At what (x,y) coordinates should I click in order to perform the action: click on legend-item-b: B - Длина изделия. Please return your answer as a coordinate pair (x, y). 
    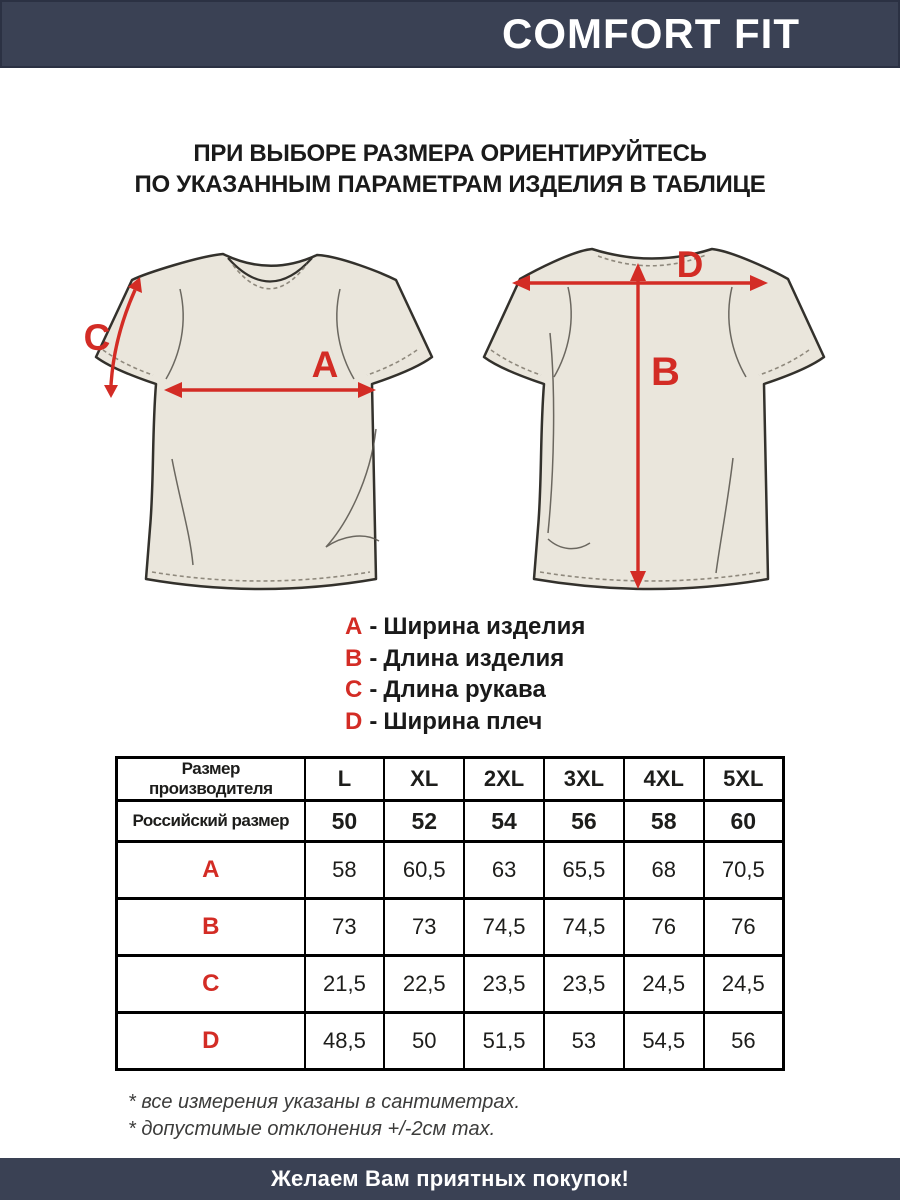
    Looking at the image, I should click on (465, 659).